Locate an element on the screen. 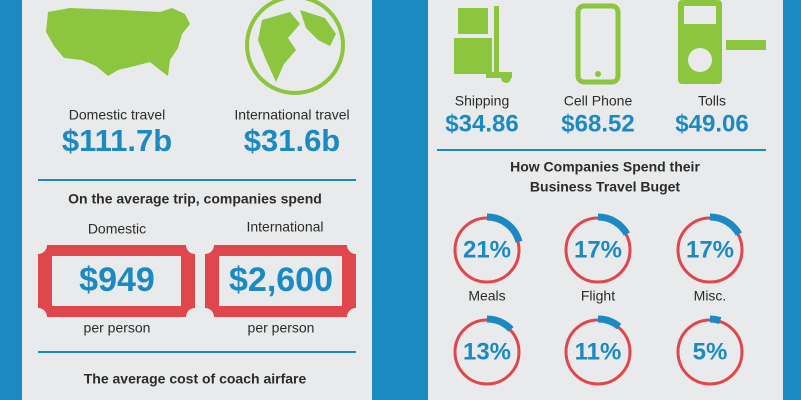 This screenshot has height=400, width=801. trip-value: $949 is located at coordinates (117, 280).